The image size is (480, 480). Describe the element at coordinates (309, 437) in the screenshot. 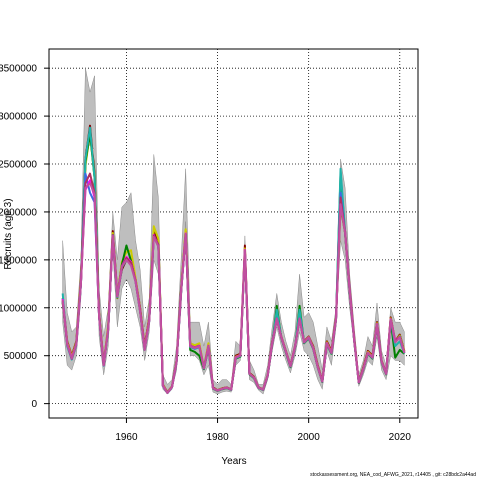

I see `x-tick-label-2000: 2000` at that location.